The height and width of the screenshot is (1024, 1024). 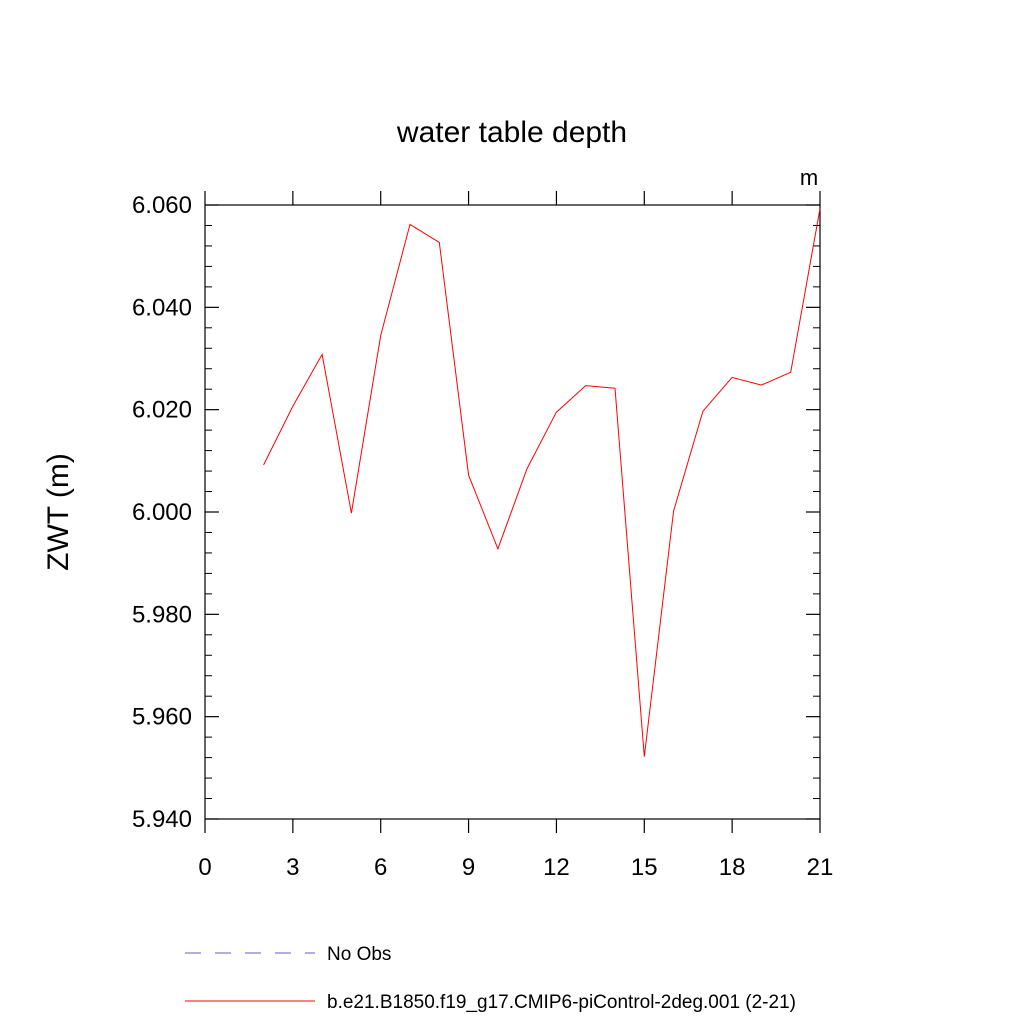 What do you see at coordinates (162, 410) in the screenshot?
I see `y-tick-label: 6.020` at bounding box center [162, 410].